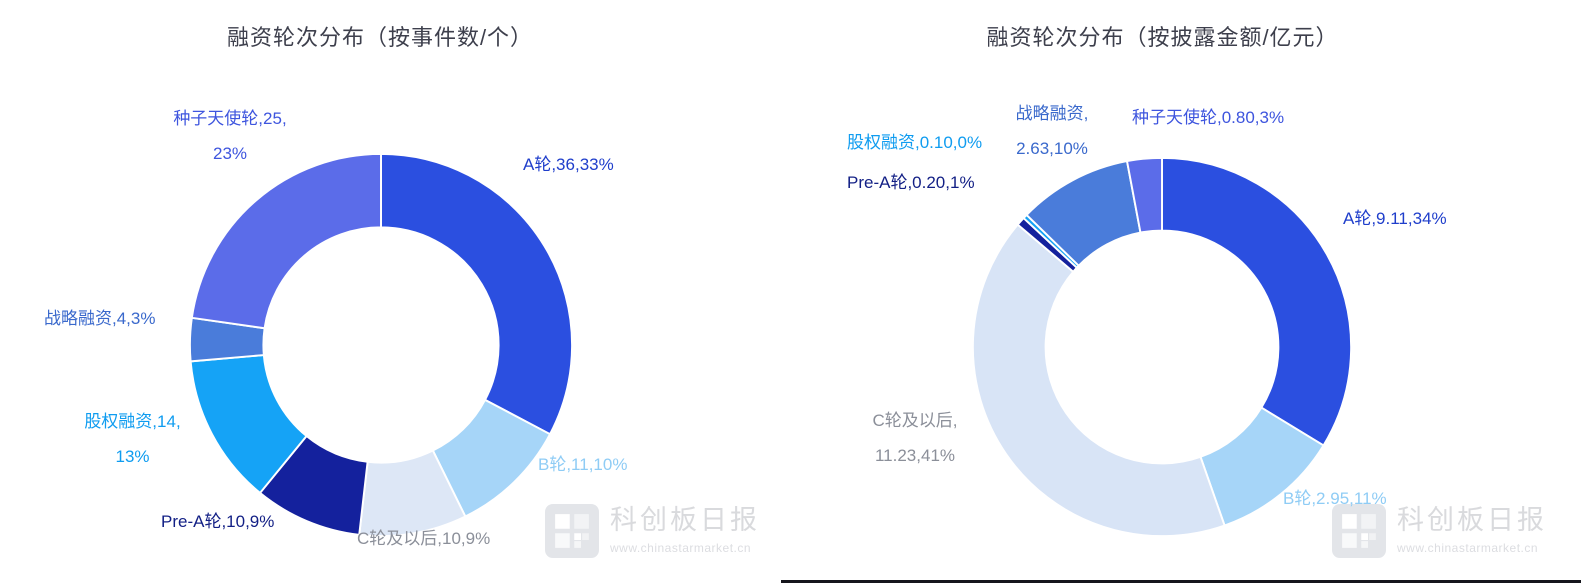  Describe the element at coordinates (230, 136) in the screenshot. I see `left-label-seed-angel-round: 种子天使轮,25, 23%` at that location.